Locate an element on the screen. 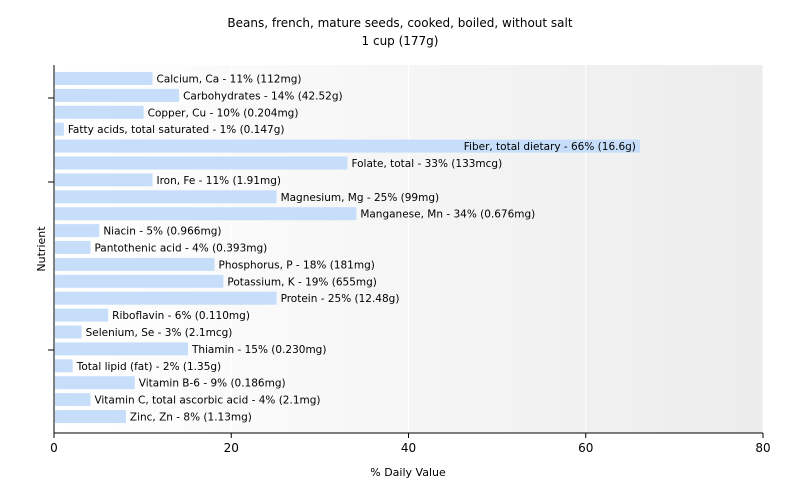 The height and width of the screenshot is (500, 800). x-tick-labels: 0 20 40 60 80 is located at coordinates (410, 448).